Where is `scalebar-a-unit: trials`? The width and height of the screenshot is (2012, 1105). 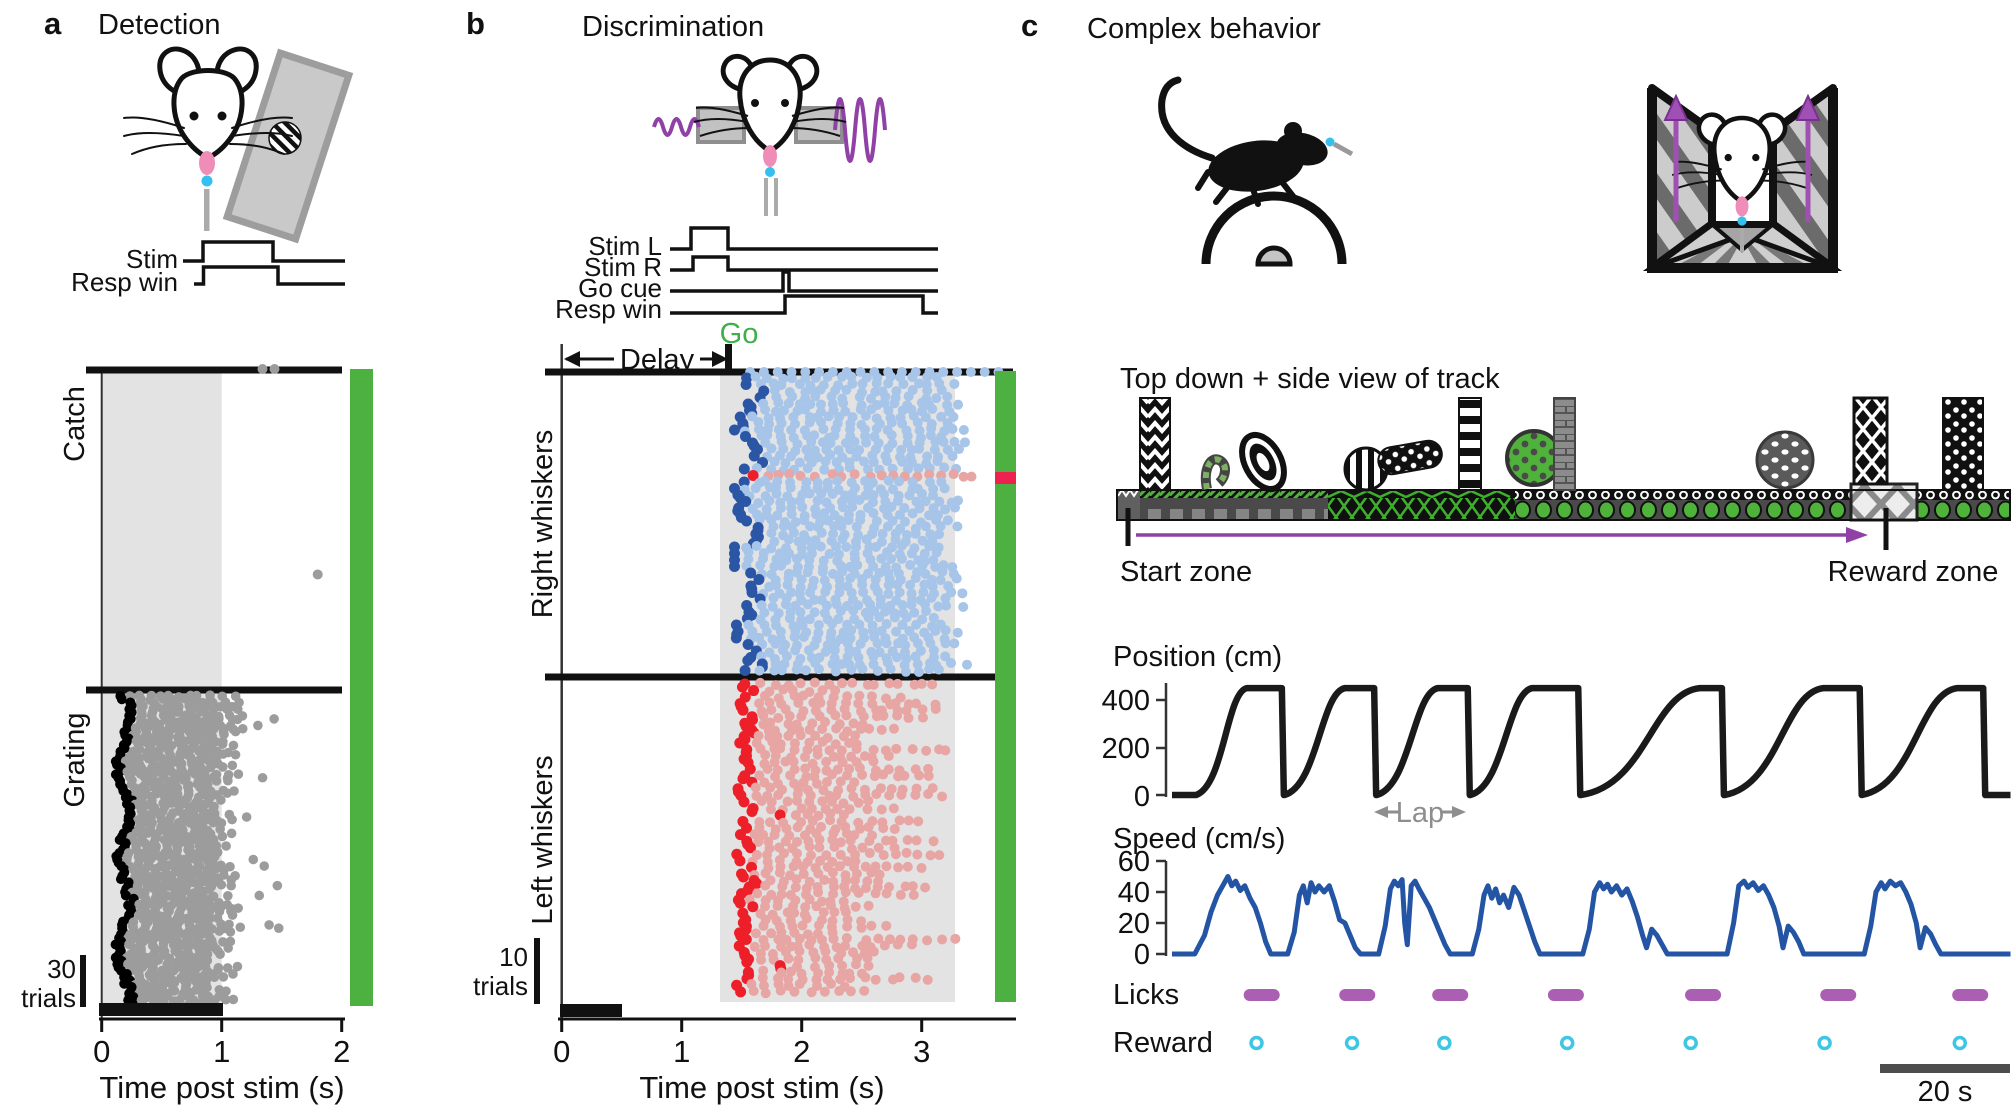
scalebar-a-unit: trials is located at coordinates (48, 998).